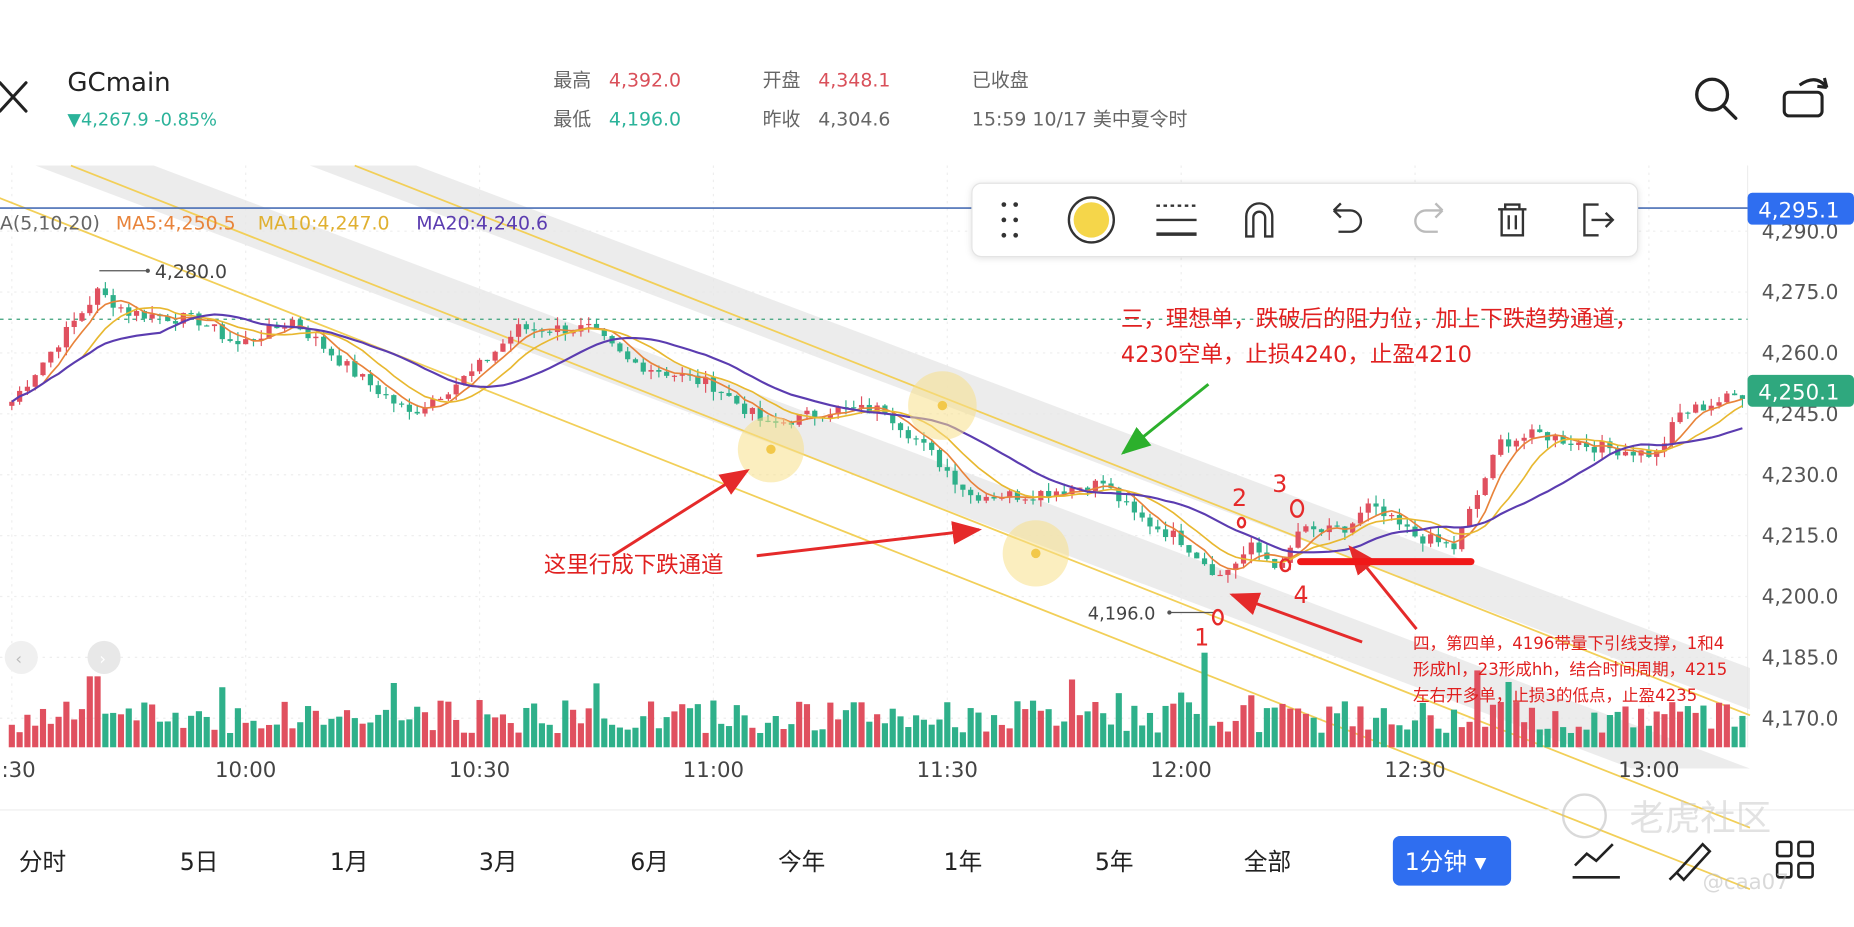 The height and width of the screenshot is (927, 1854). What do you see at coordinates (1176, 220) in the screenshot?
I see `line-style-icon` at bounding box center [1176, 220].